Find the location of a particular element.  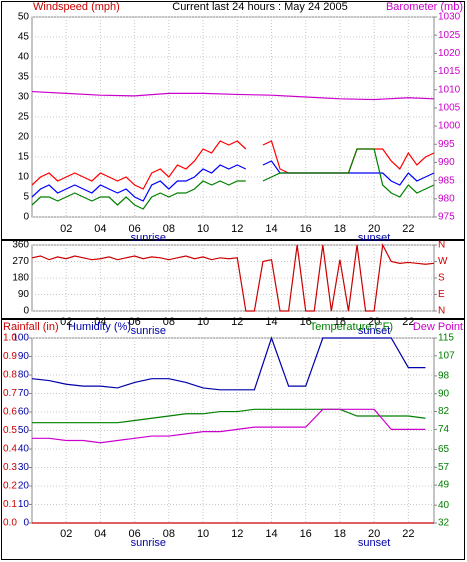

y-tick-label: S is located at coordinates (441, 278).